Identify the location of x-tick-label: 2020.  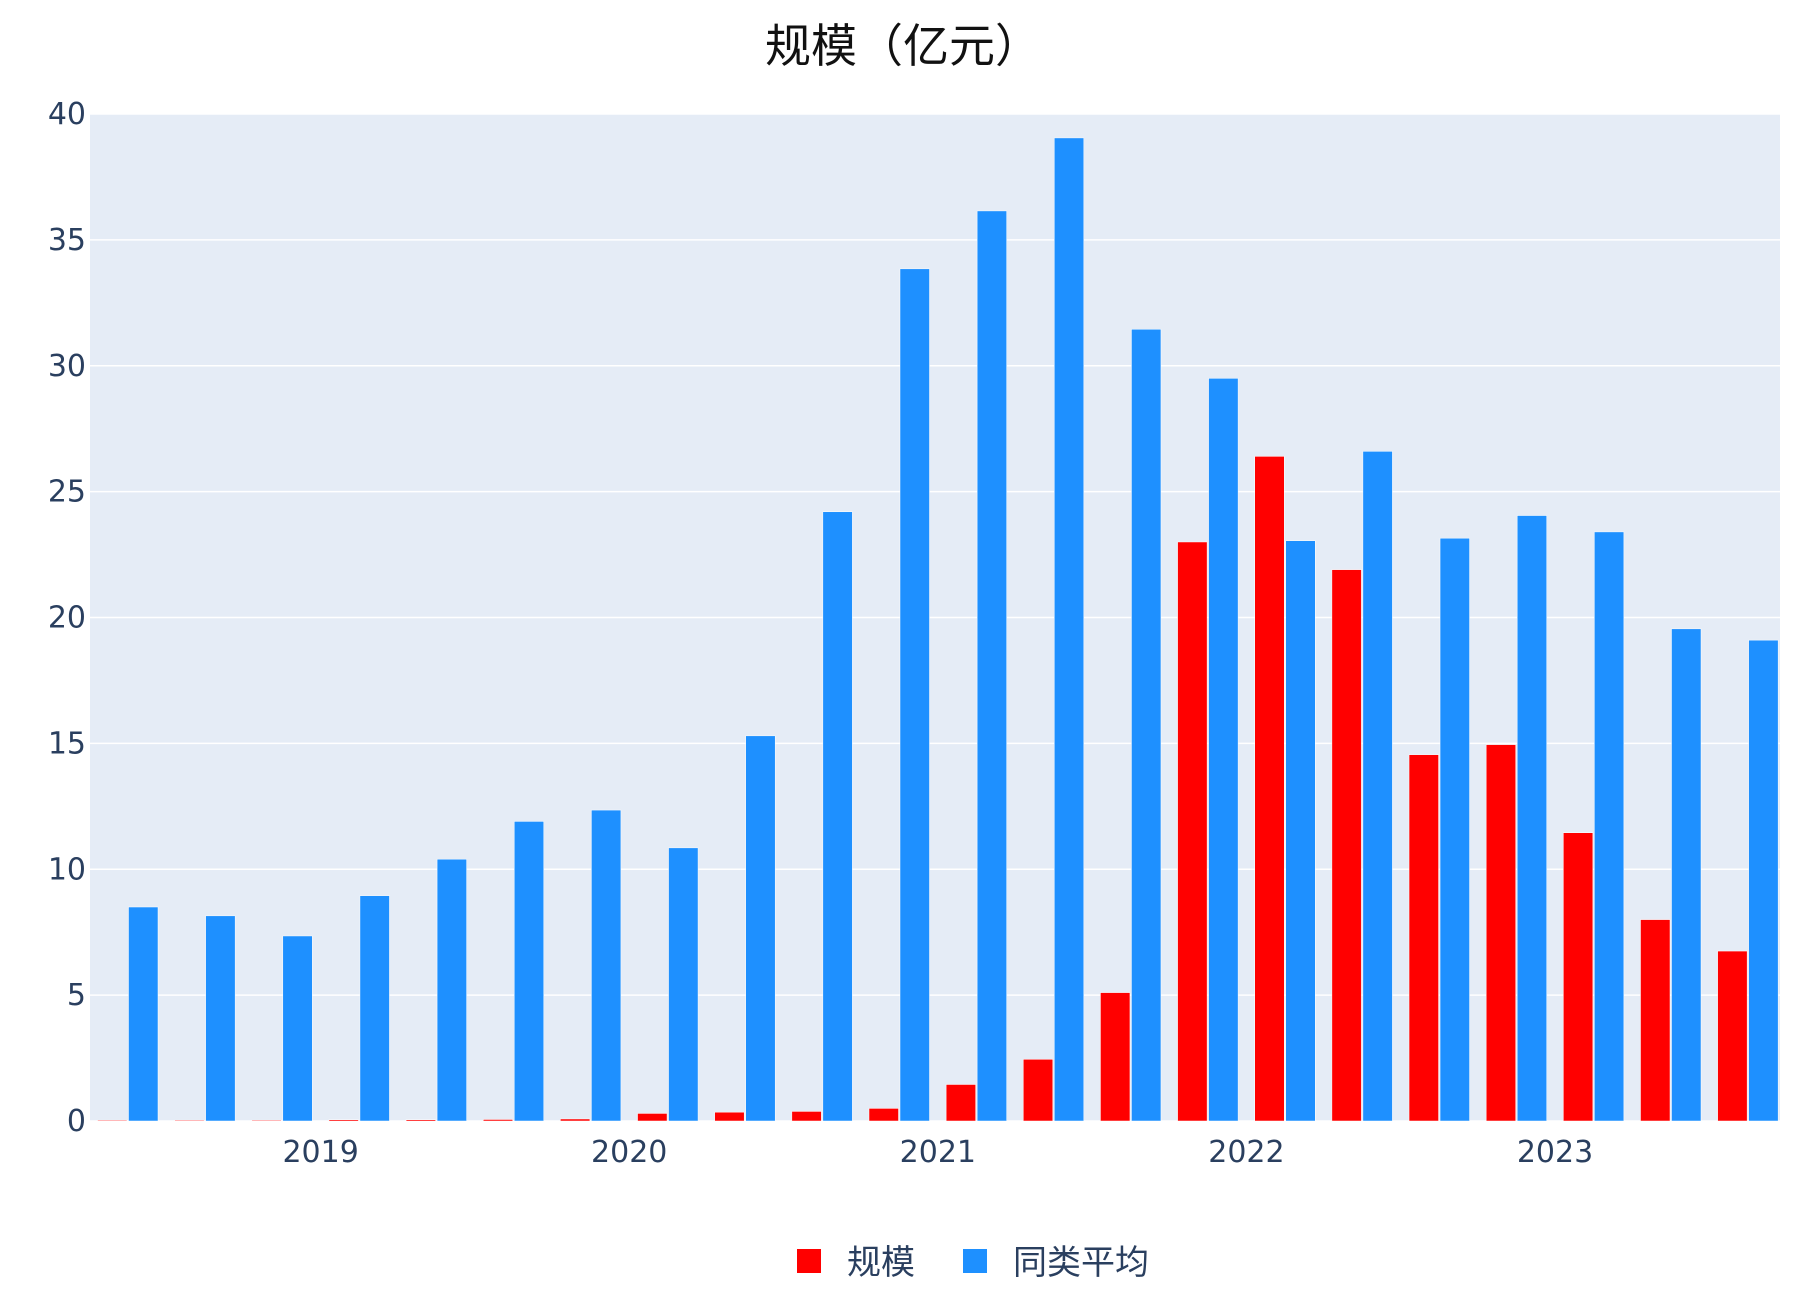
(629, 1152).